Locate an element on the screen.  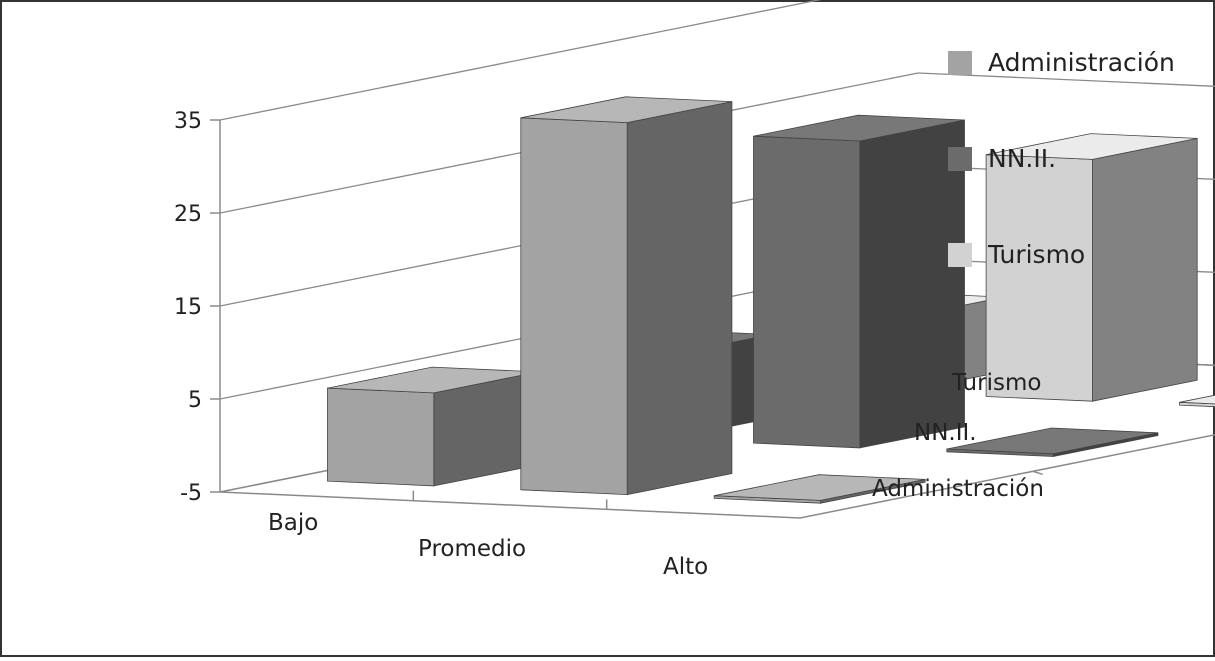
legend-label: Administración is located at coordinates (1081, 62).